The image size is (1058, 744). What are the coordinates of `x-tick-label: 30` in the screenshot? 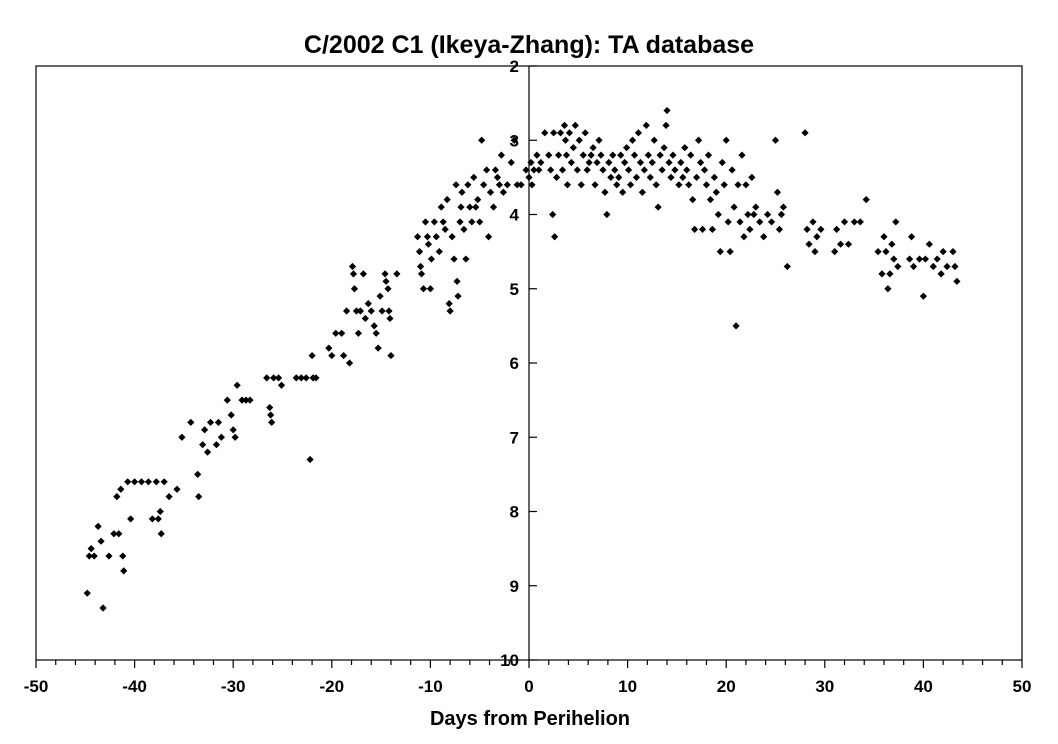 It's located at (824, 686).